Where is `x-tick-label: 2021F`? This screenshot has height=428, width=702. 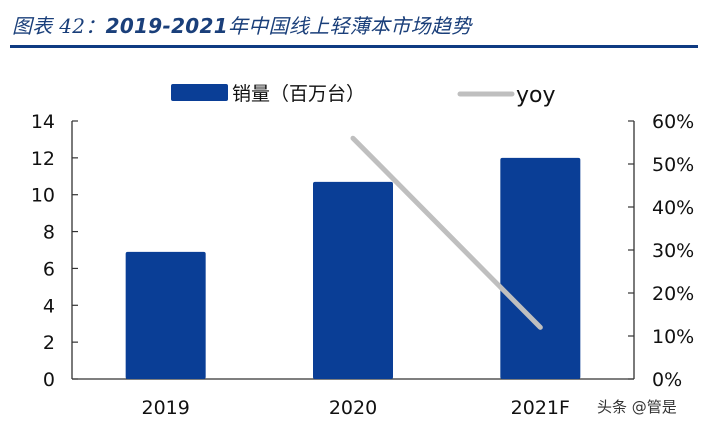
x-tick-label: 2021F is located at coordinates (540, 408).